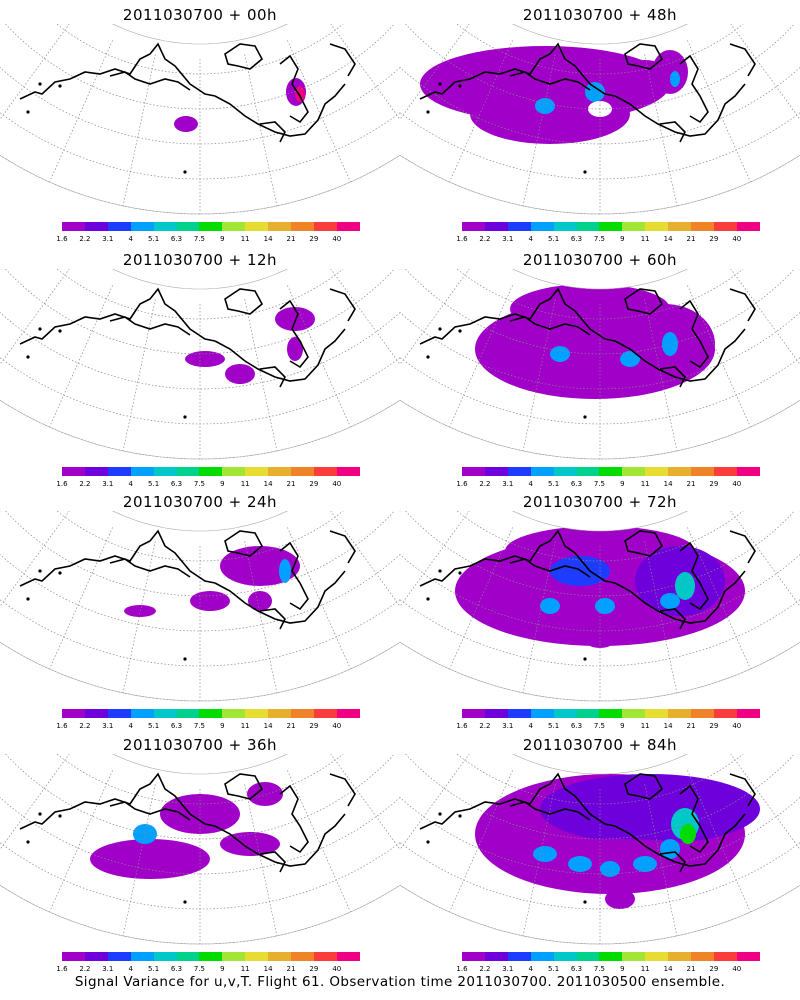  What do you see at coordinates (291, 969) in the screenshot?
I see `colorbar-tick-label: 21` at bounding box center [291, 969].